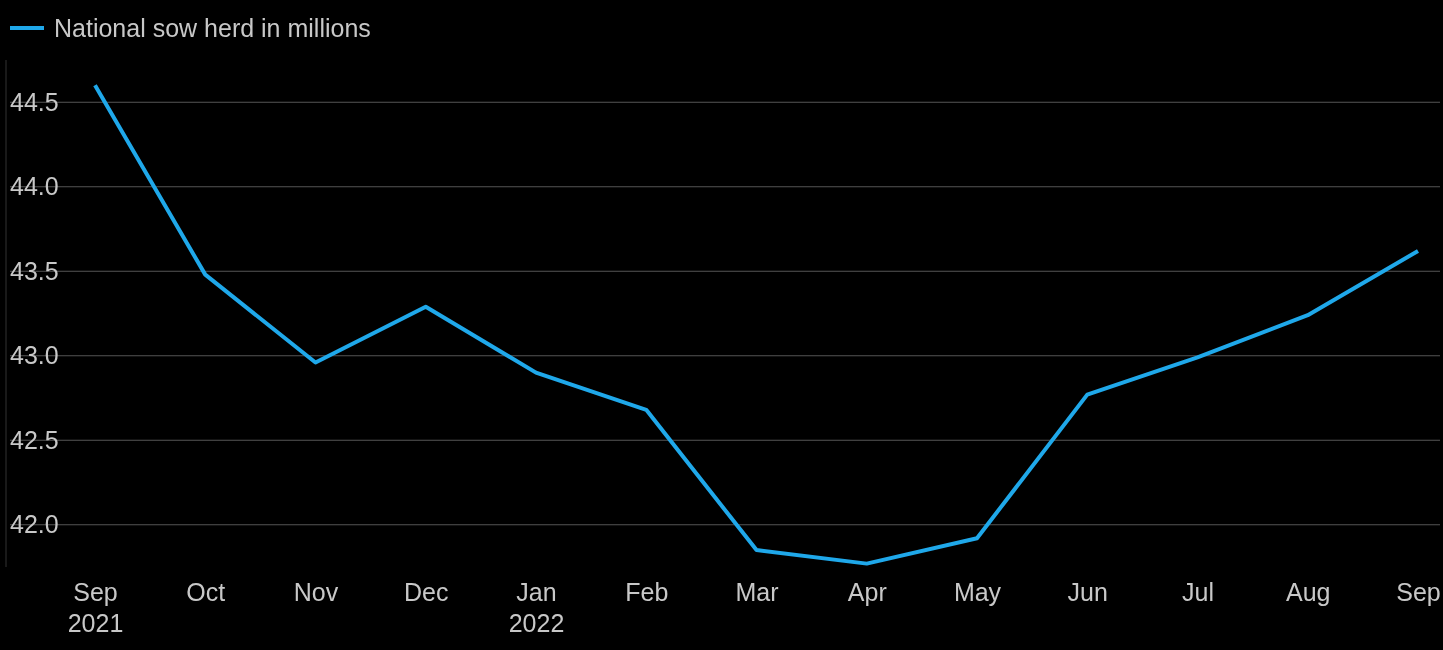 The height and width of the screenshot is (650, 1443). What do you see at coordinates (95, 607) in the screenshot?
I see `x-tick-label: Sep 2021` at bounding box center [95, 607].